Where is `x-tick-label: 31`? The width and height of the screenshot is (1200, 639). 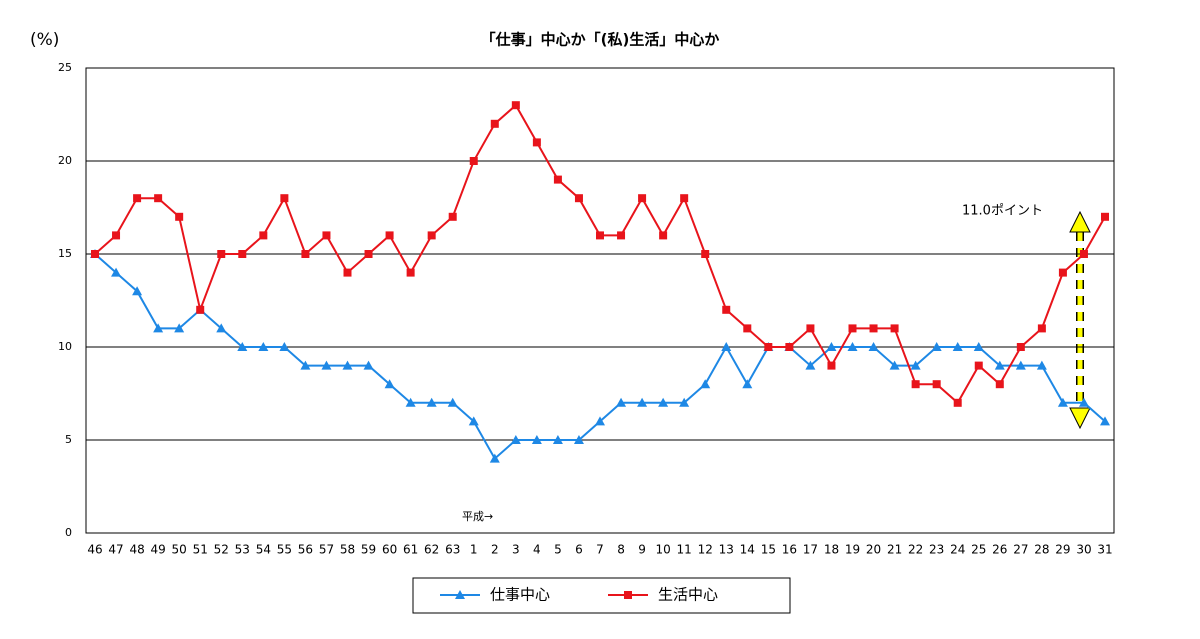 x-tick-label: 31 is located at coordinates (1104, 550).